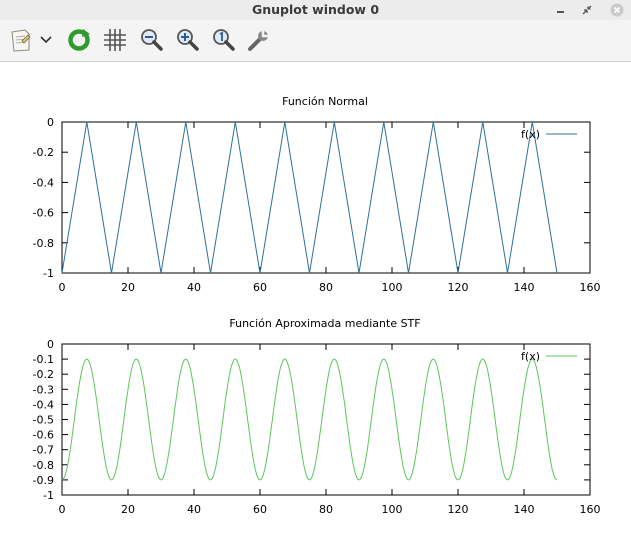 The height and width of the screenshot is (544, 631). What do you see at coordinates (43, 389) in the screenshot?
I see `y-tick-label: -0.3` at bounding box center [43, 389].